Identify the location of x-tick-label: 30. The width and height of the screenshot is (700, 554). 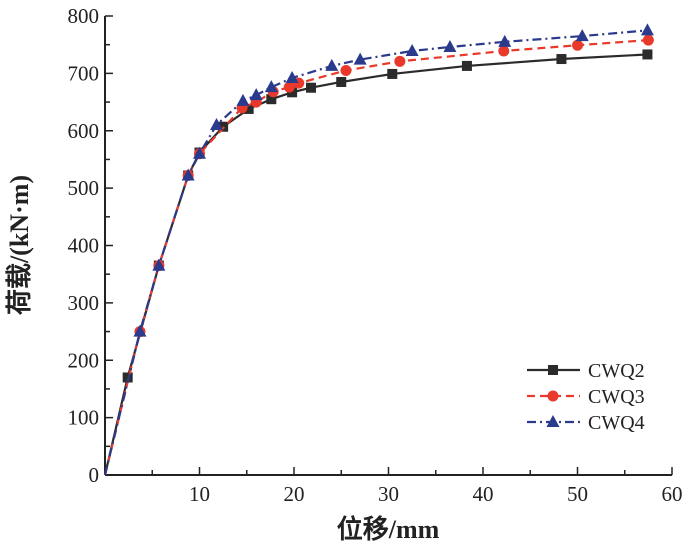
(388, 494).